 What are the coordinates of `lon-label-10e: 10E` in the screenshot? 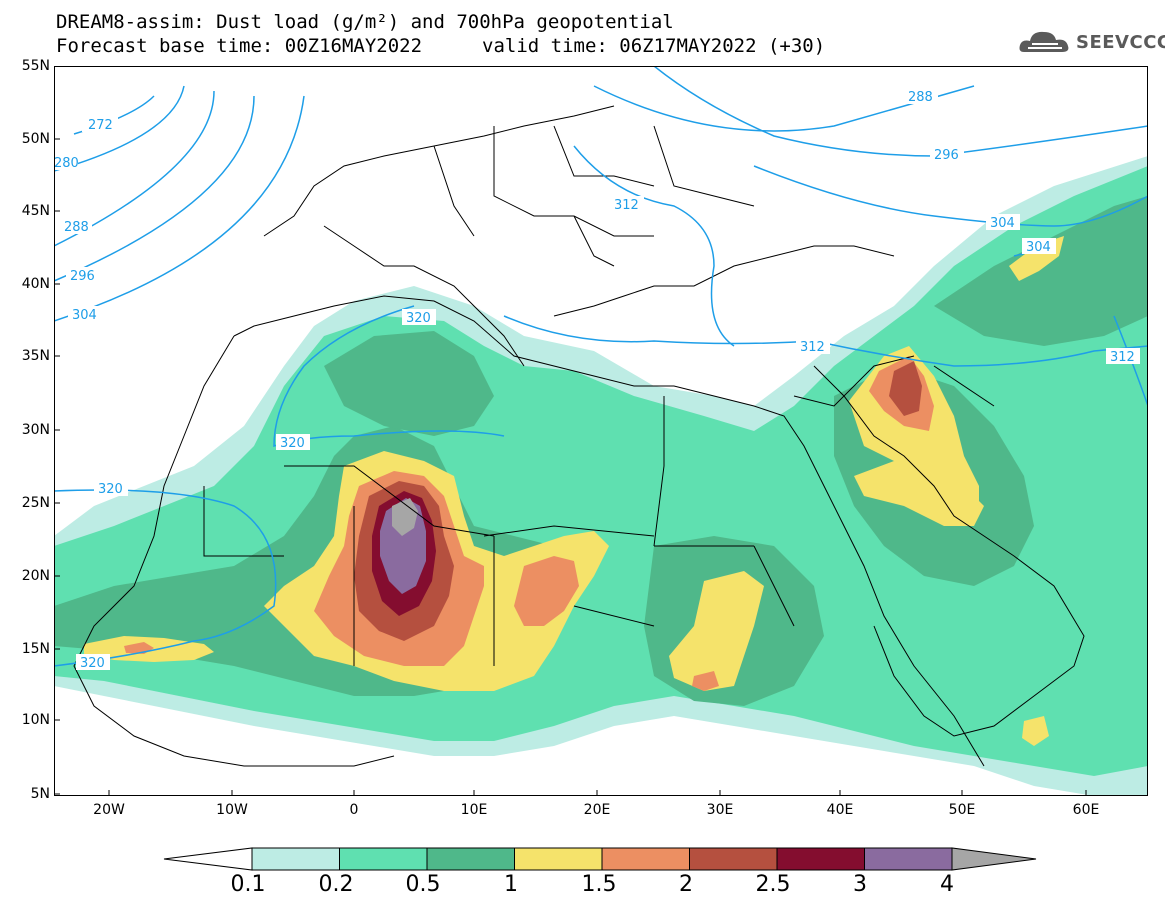 It's located at (474, 810).